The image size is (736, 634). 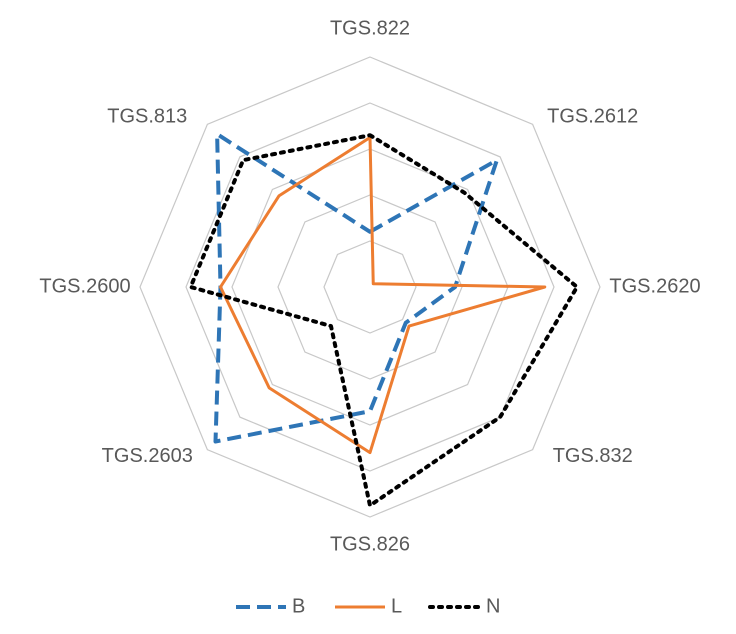 What do you see at coordinates (370, 544) in the screenshot?
I see `axis-label: TGS.826` at bounding box center [370, 544].